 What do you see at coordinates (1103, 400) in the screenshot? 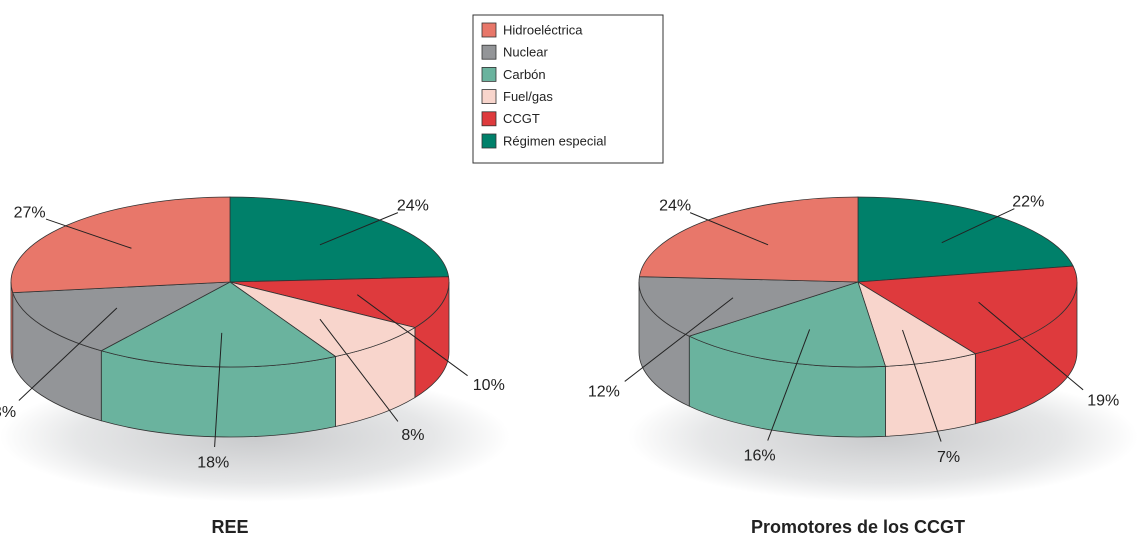
I see `data-label: 19%` at bounding box center [1103, 400].